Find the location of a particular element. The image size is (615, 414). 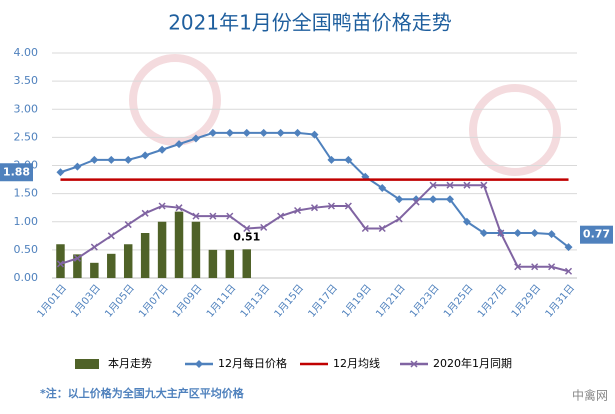

legend-label: 12月每日价格 is located at coordinates (252, 363).